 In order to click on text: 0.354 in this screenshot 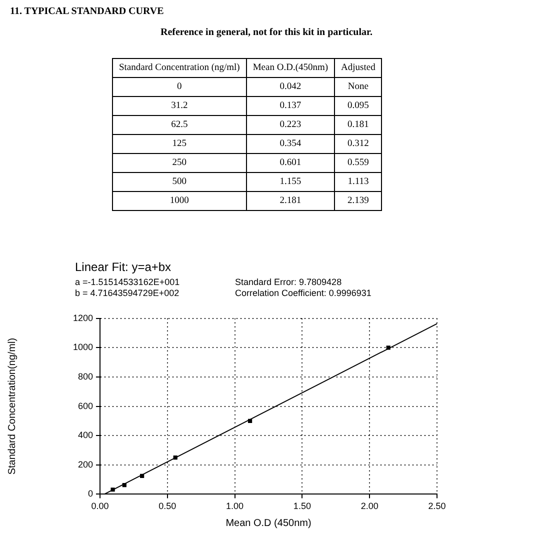, I will do `click(290, 144)`.